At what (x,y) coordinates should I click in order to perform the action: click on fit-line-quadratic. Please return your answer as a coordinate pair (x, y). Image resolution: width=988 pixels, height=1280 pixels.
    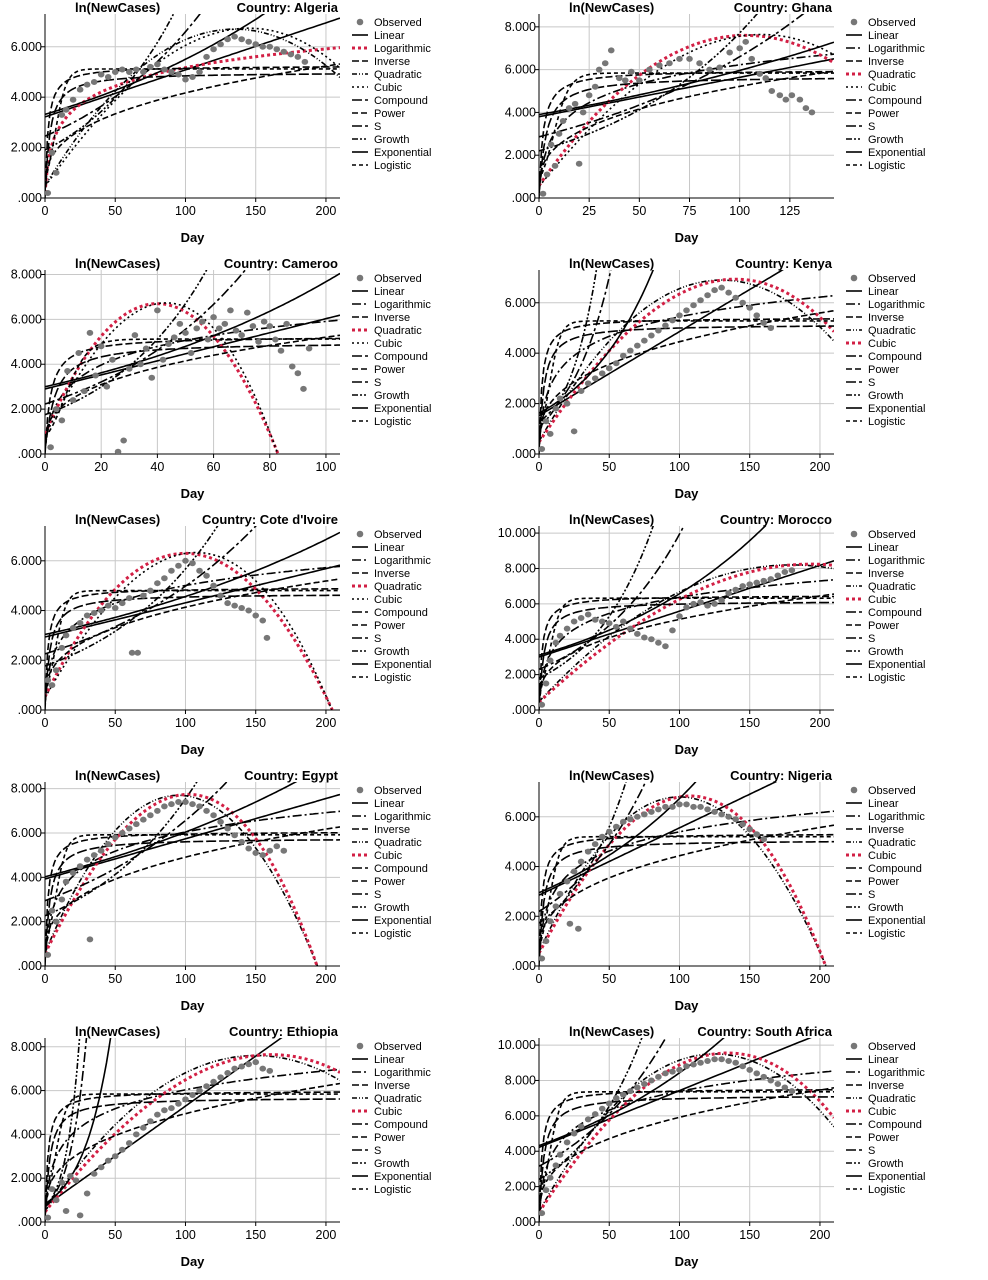
    Looking at the image, I should click on (192, 1133).